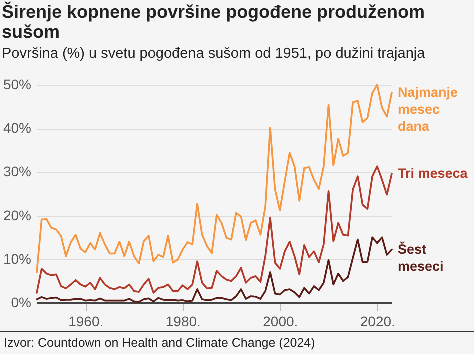 Image resolution: width=474 pixels, height=354 pixels. Describe the element at coordinates (17, 258) in the screenshot. I see `y-tick-label: 10%` at that location.